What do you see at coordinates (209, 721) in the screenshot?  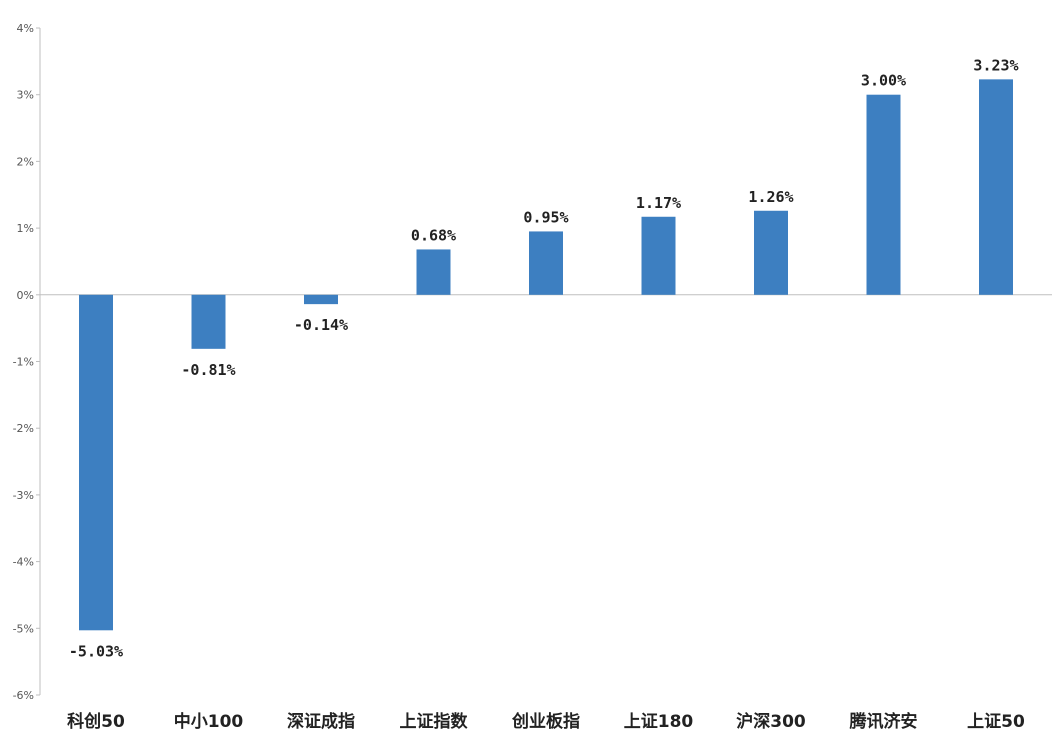 I see `x-category-label: 中小100` at bounding box center [209, 721].